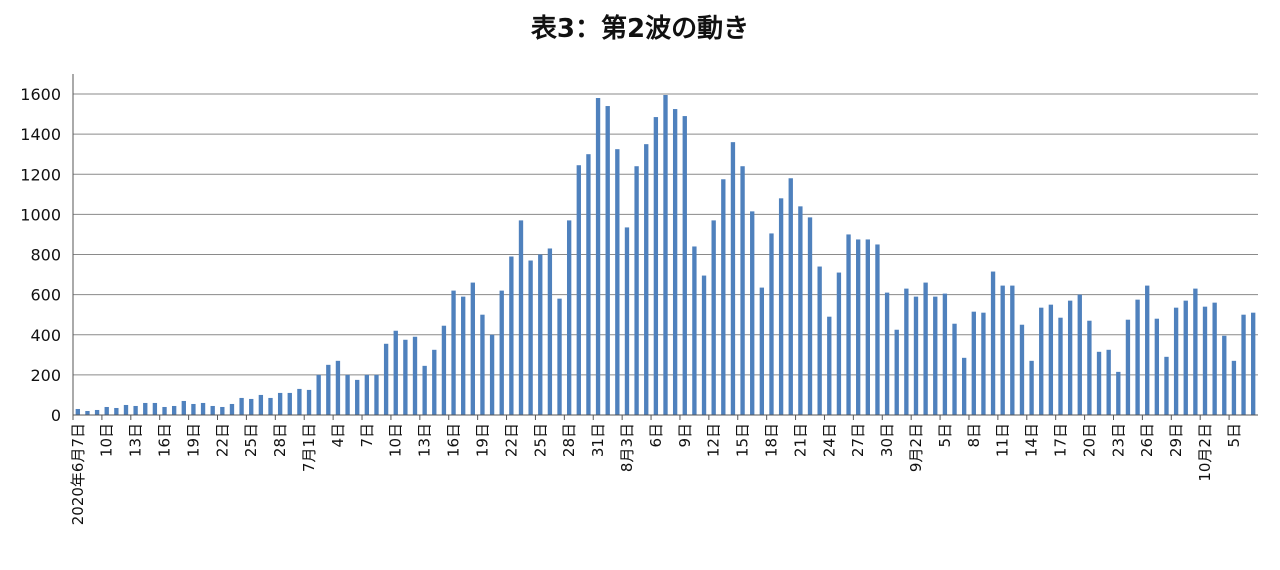 The image size is (1280, 570). What do you see at coordinates (656, 435) in the screenshot?
I see `x-tick-label: 6日` at bounding box center [656, 435].